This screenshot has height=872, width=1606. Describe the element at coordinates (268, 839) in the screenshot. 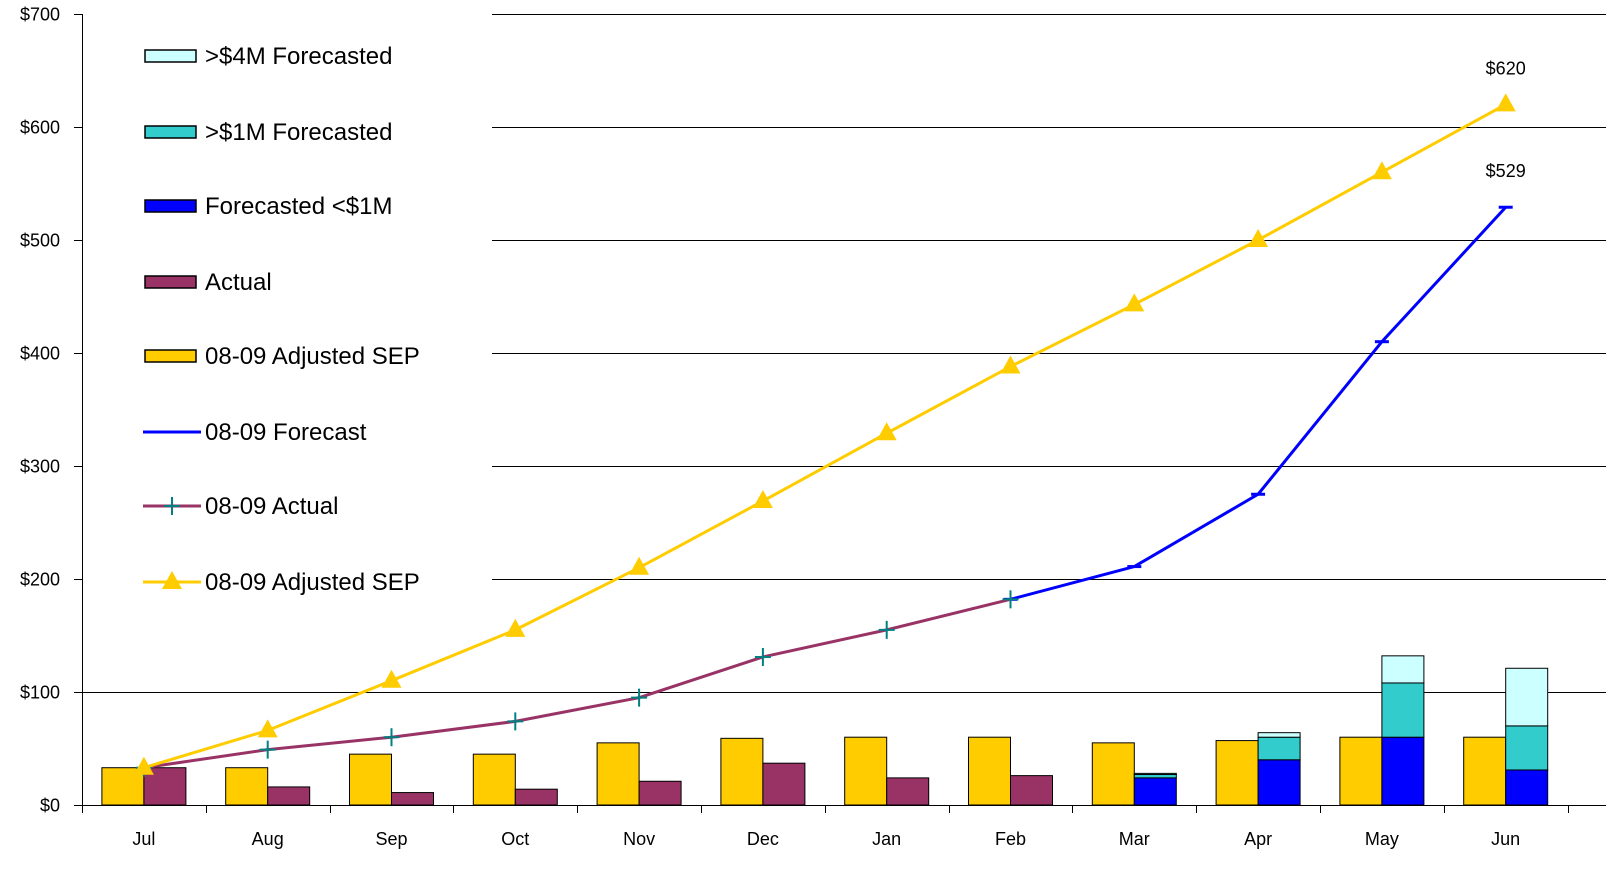

I see `x-tick-label: Aug` at that location.